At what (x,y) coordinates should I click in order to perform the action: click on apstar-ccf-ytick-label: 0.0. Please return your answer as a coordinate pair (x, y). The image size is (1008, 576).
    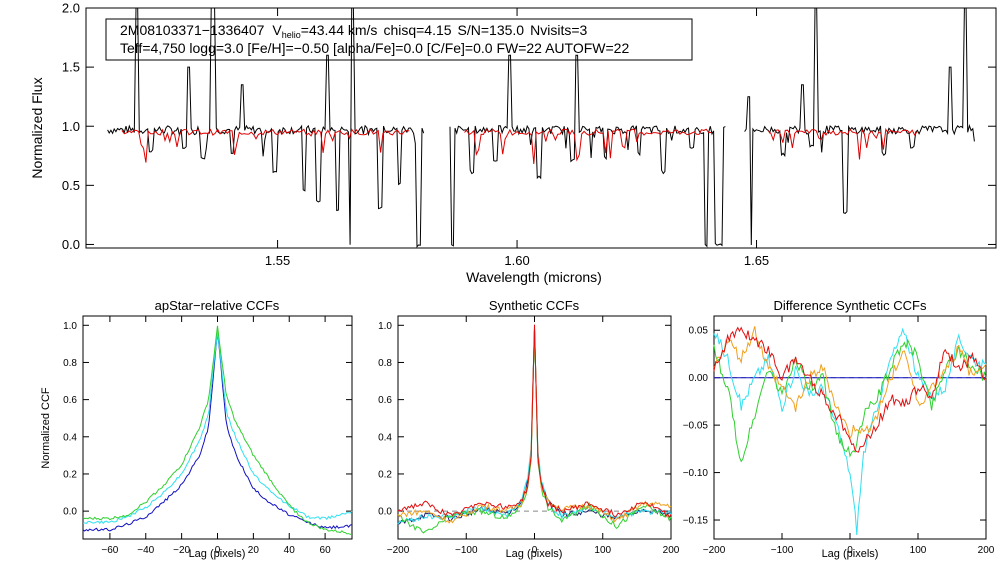
    Looking at the image, I should click on (70, 512).